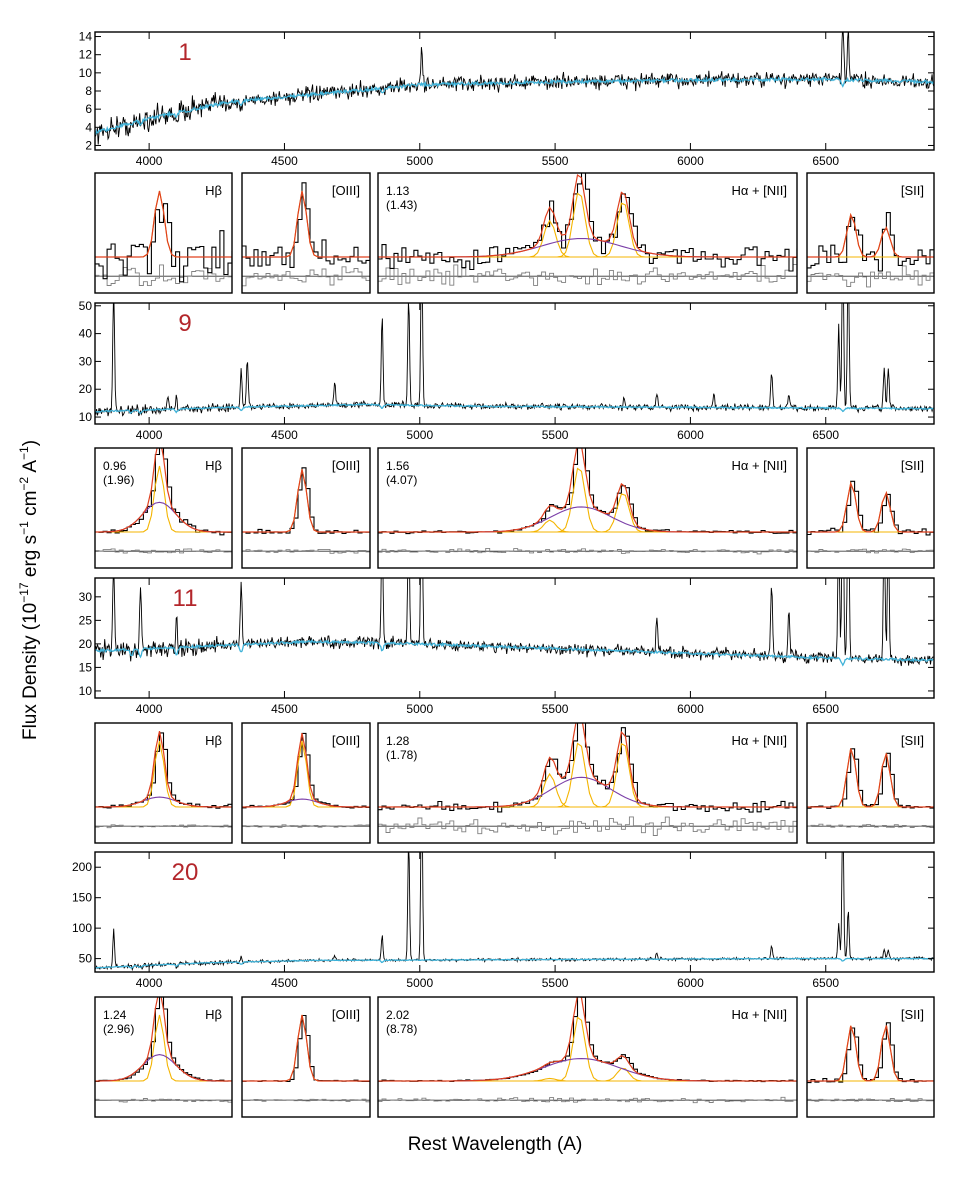 The image size is (969, 1184). What do you see at coordinates (149, 435) in the screenshot?
I see `xtick-label-9-4000: 4000` at bounding box center [149, 435].